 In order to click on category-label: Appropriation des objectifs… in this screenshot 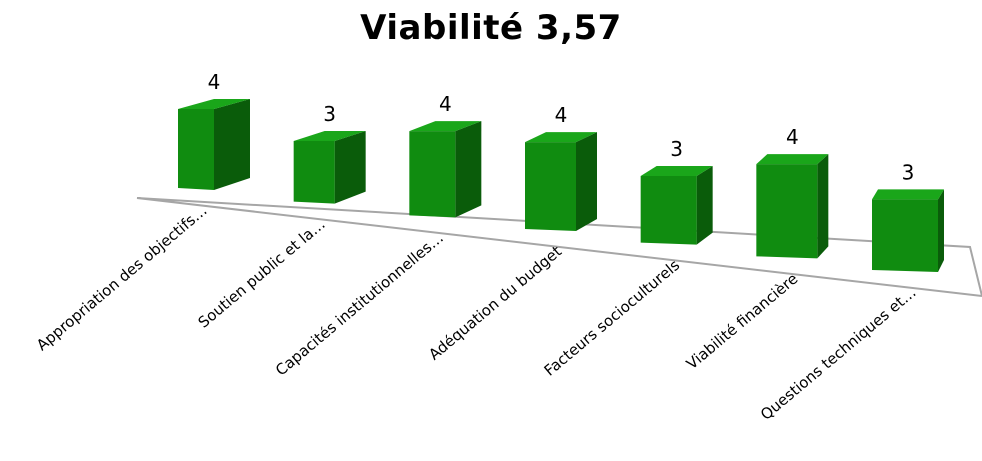, I will do `click(122, 277)`.